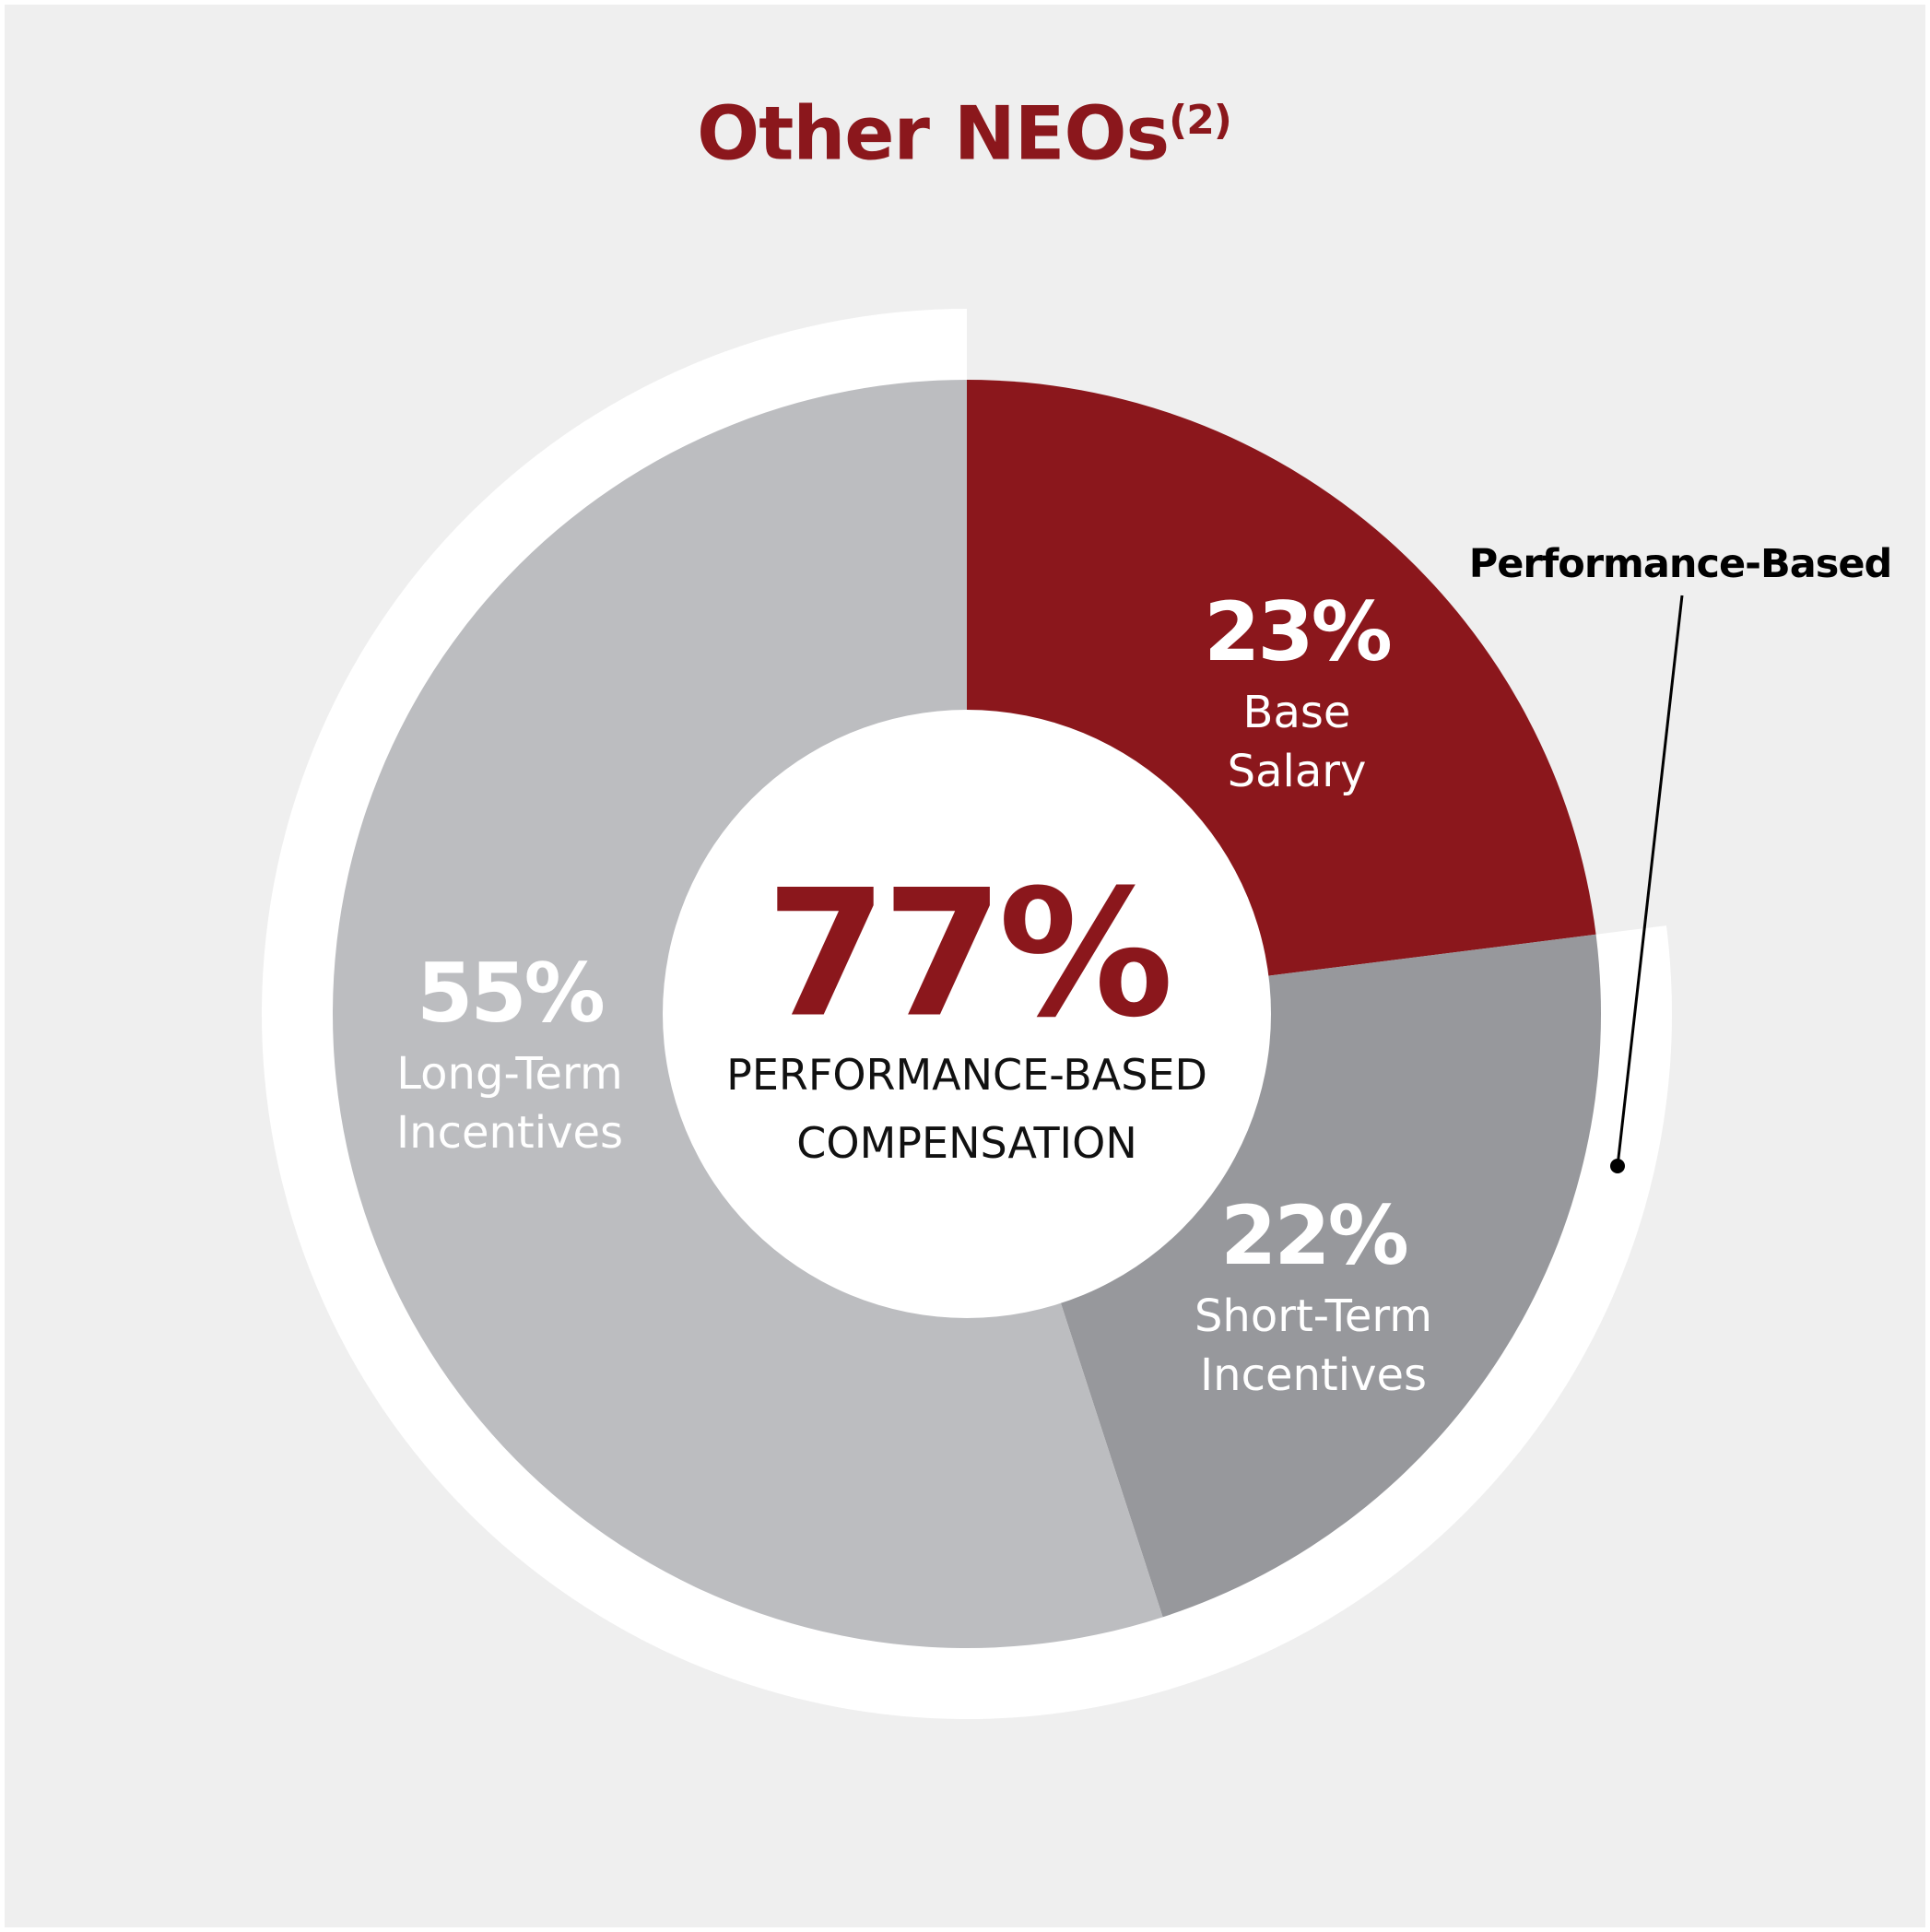 This screenshot has height=1932, width=1930. I want to click on slice-label: 23% Base Salary, so click(1297, 691).